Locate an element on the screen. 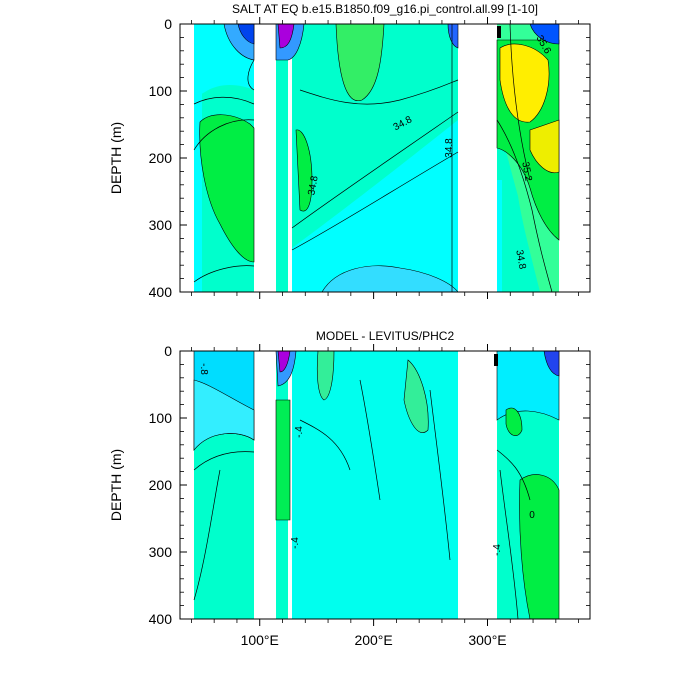  contour-labels-top: 34.8 34.8 34.8 35.6 35.2 34.8 is located at coordinates (429, 152).